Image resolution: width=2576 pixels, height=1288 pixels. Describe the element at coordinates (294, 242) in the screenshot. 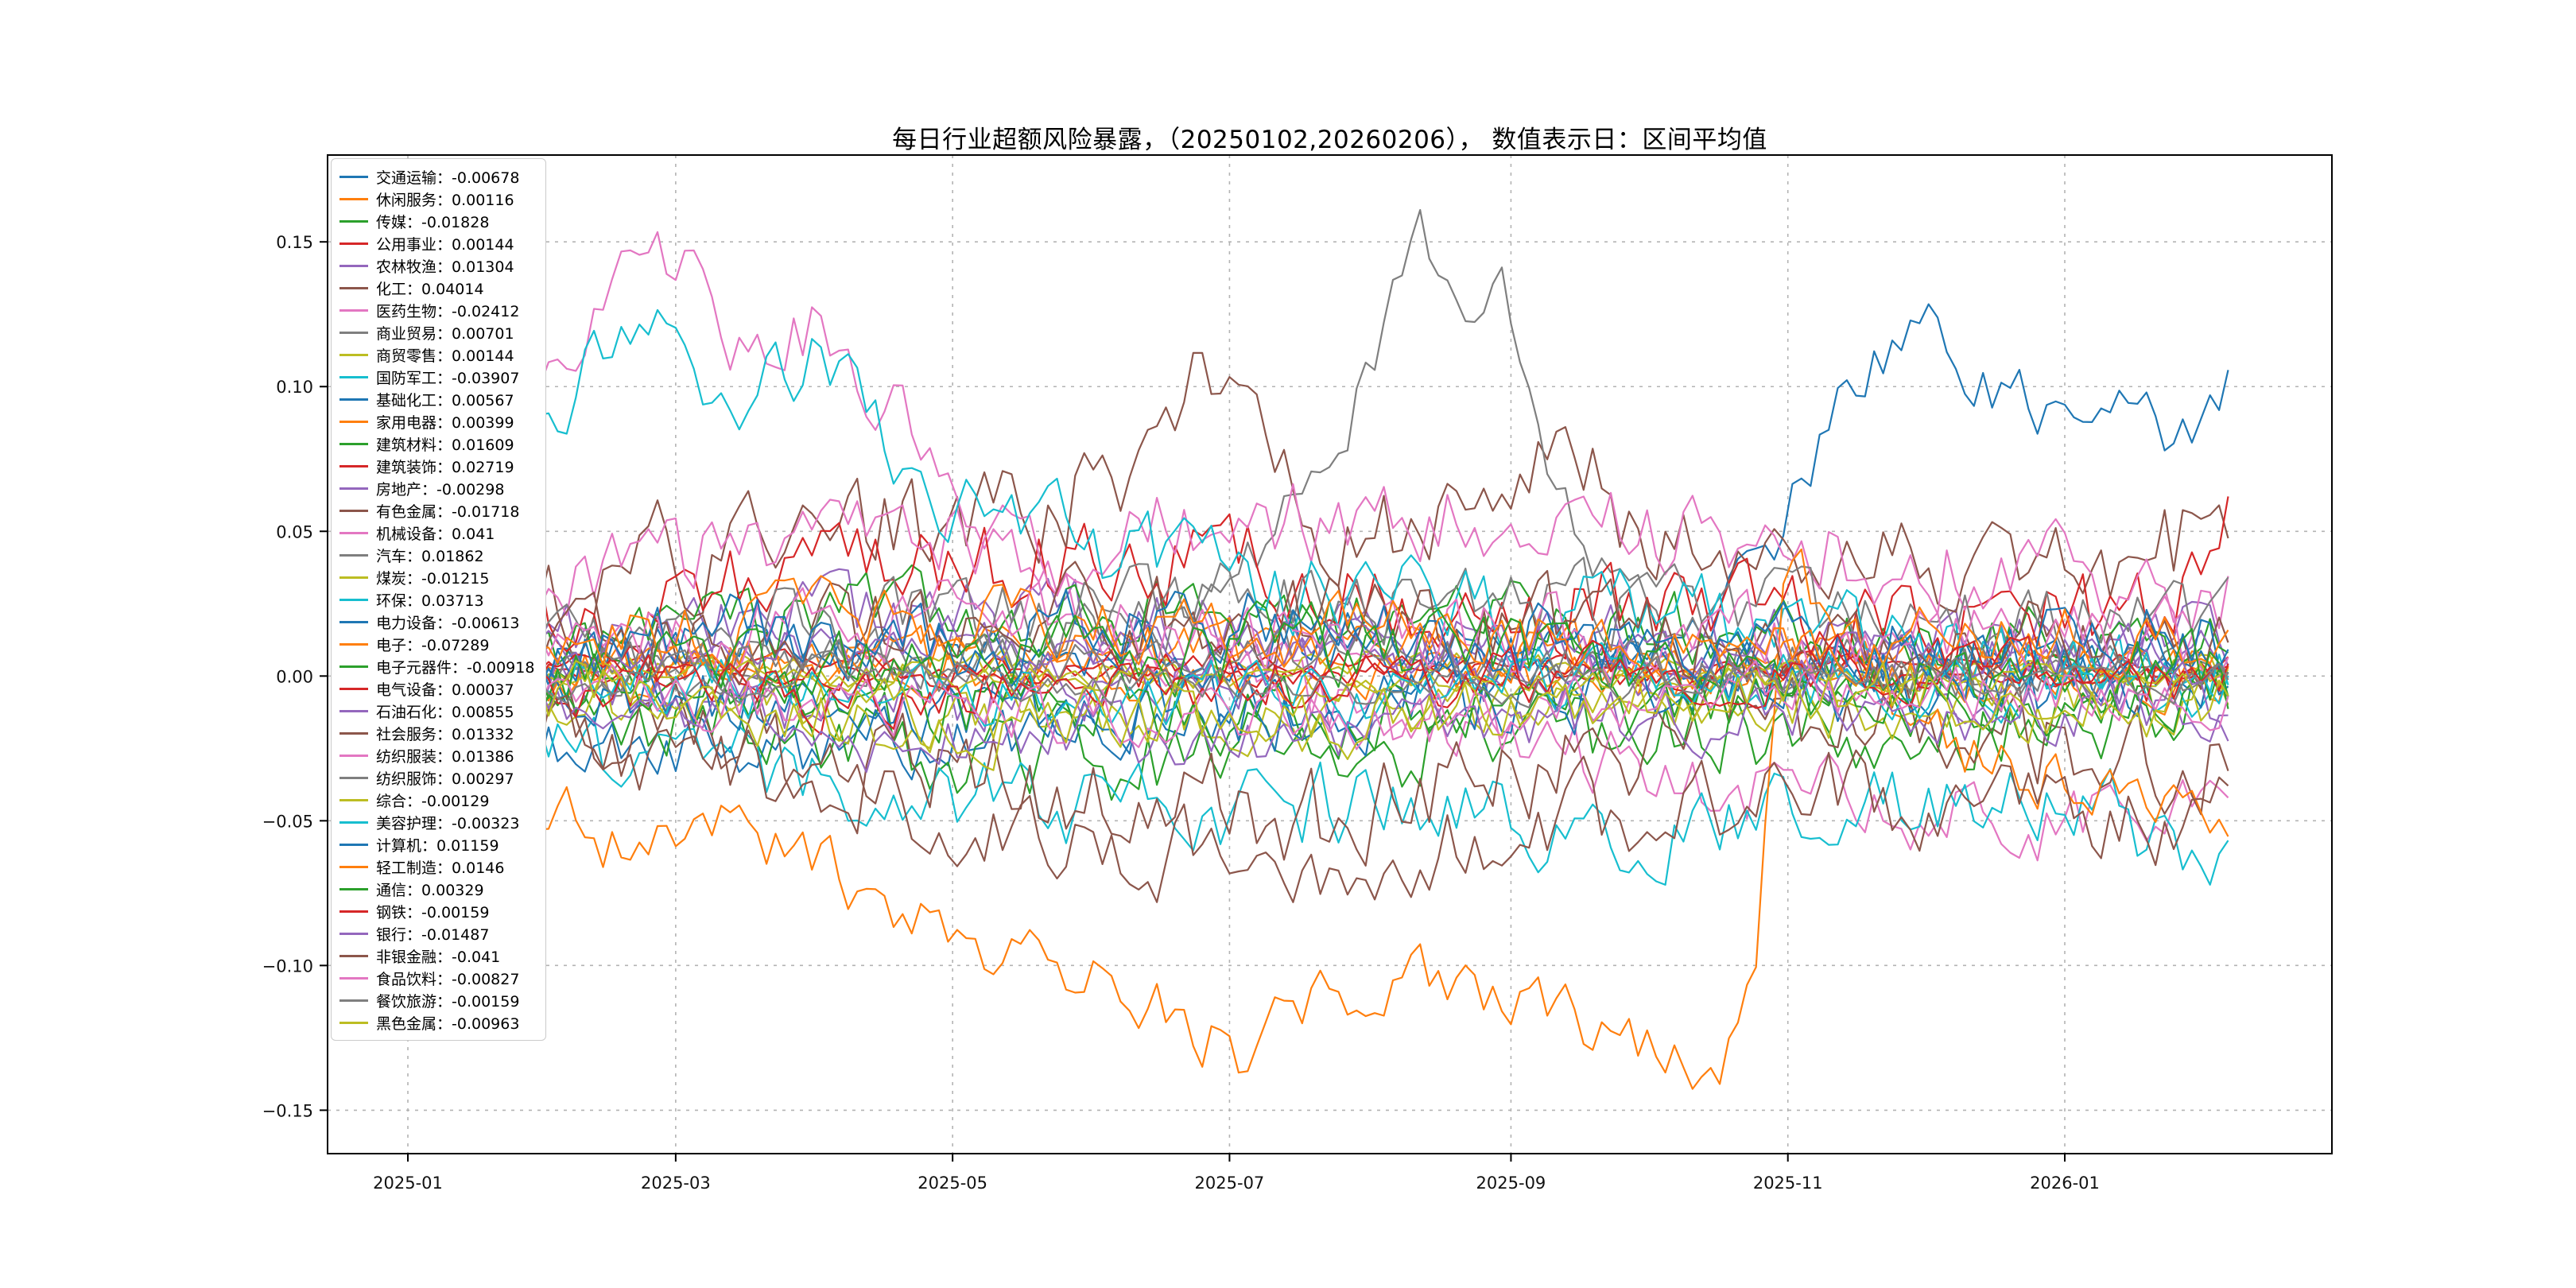

I see `y-tick-label: 0.15` at that location.